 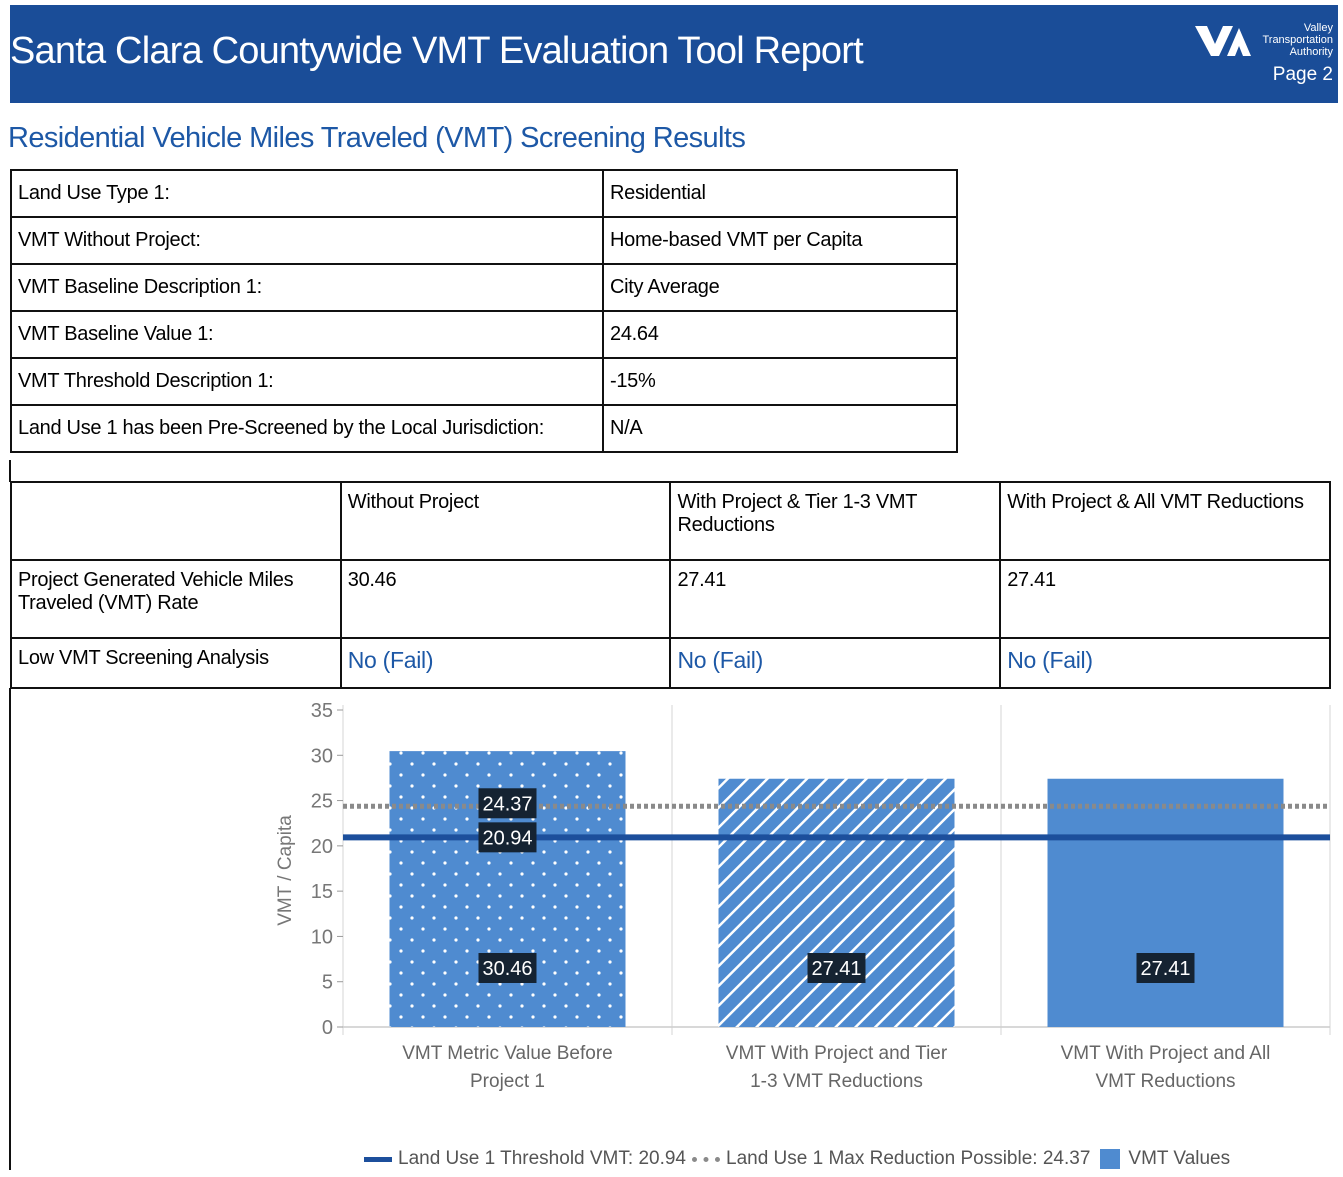 What do you see at coordinates (1223, 41) in the screenshot?
I see `logo-mark` at bounding box center [1223, 41].